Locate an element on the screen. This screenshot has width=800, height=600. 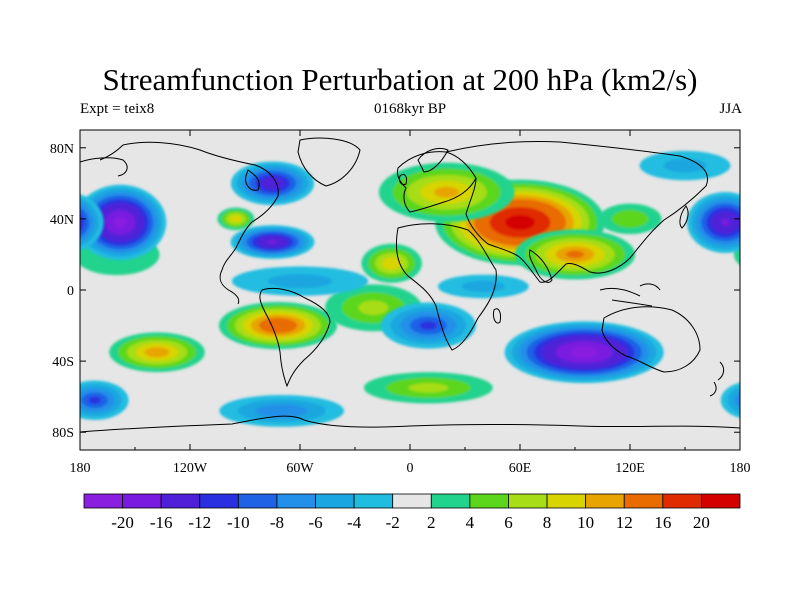
y-tick-label: 40S is located at coordinates (63, 362).